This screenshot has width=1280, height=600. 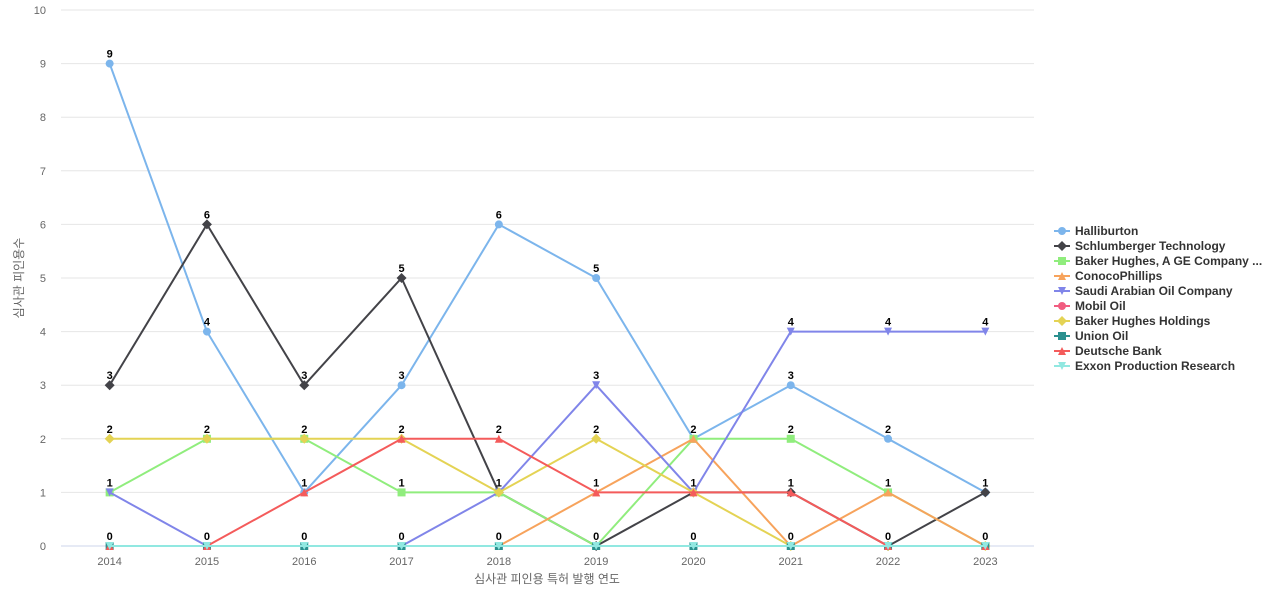 I want to click on legend-item: Deutsche Bank, so click(x=1108, y=351).